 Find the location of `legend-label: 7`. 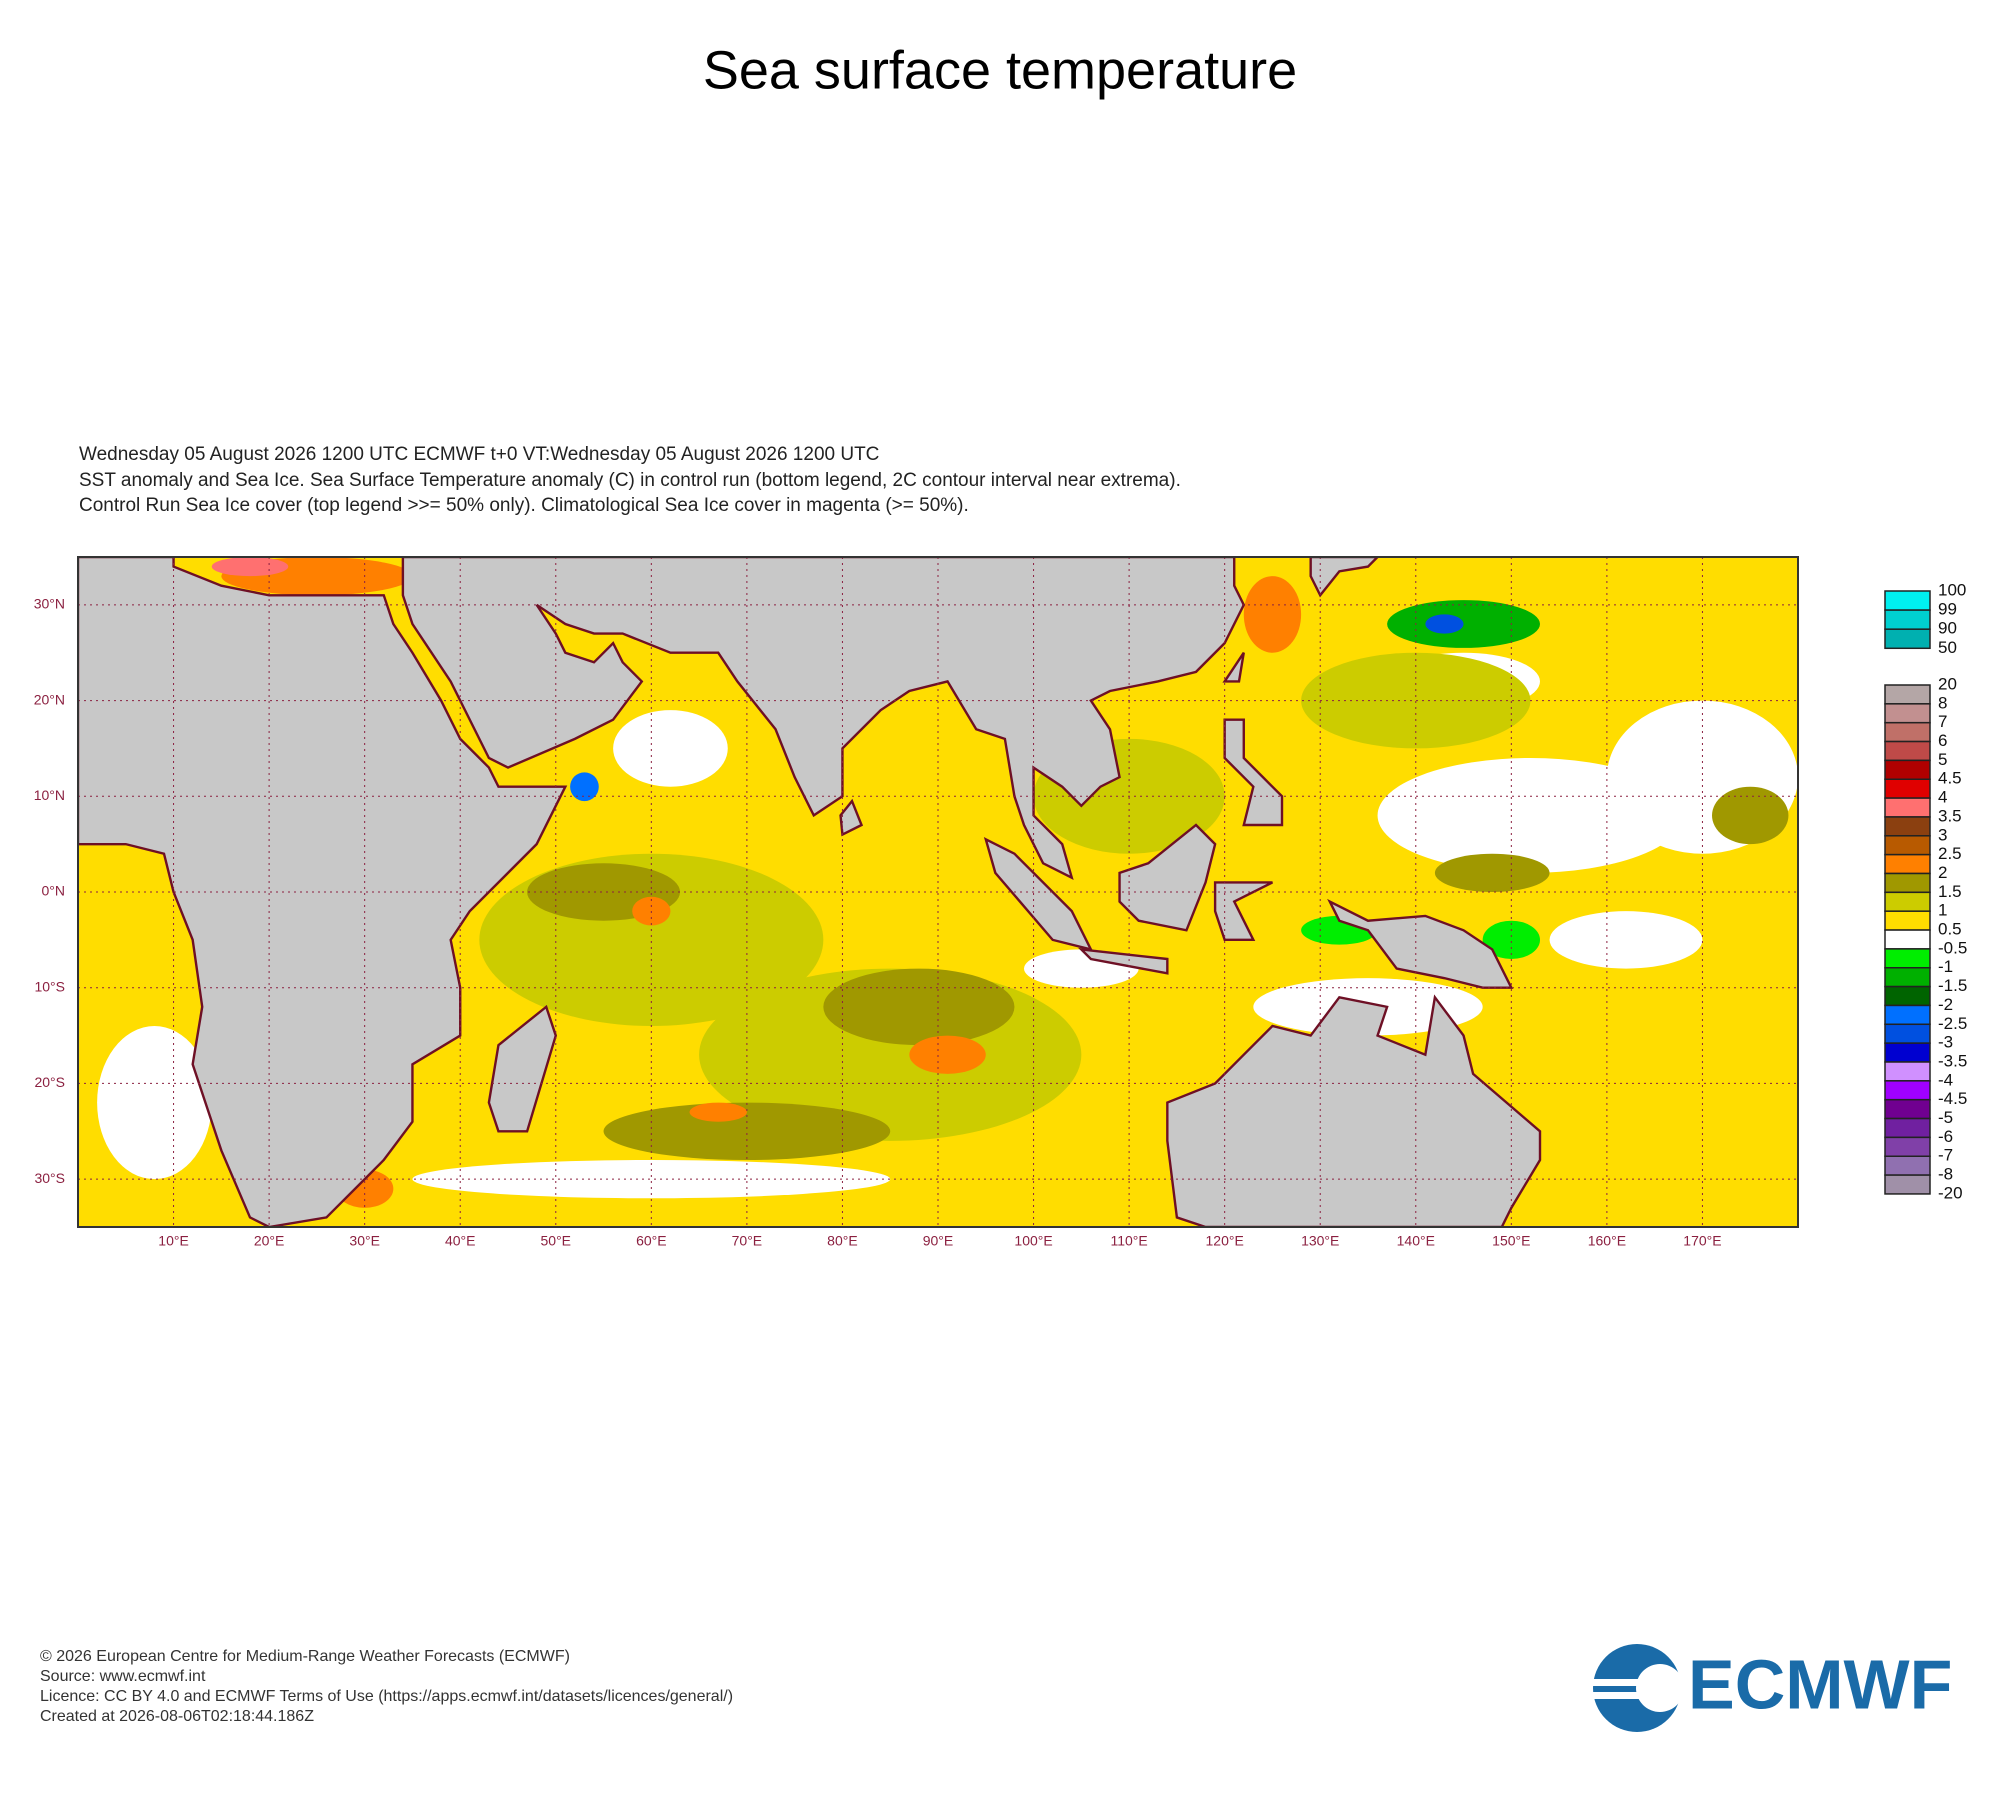

legend-label: 7 is located at coordinates (1942, 721).